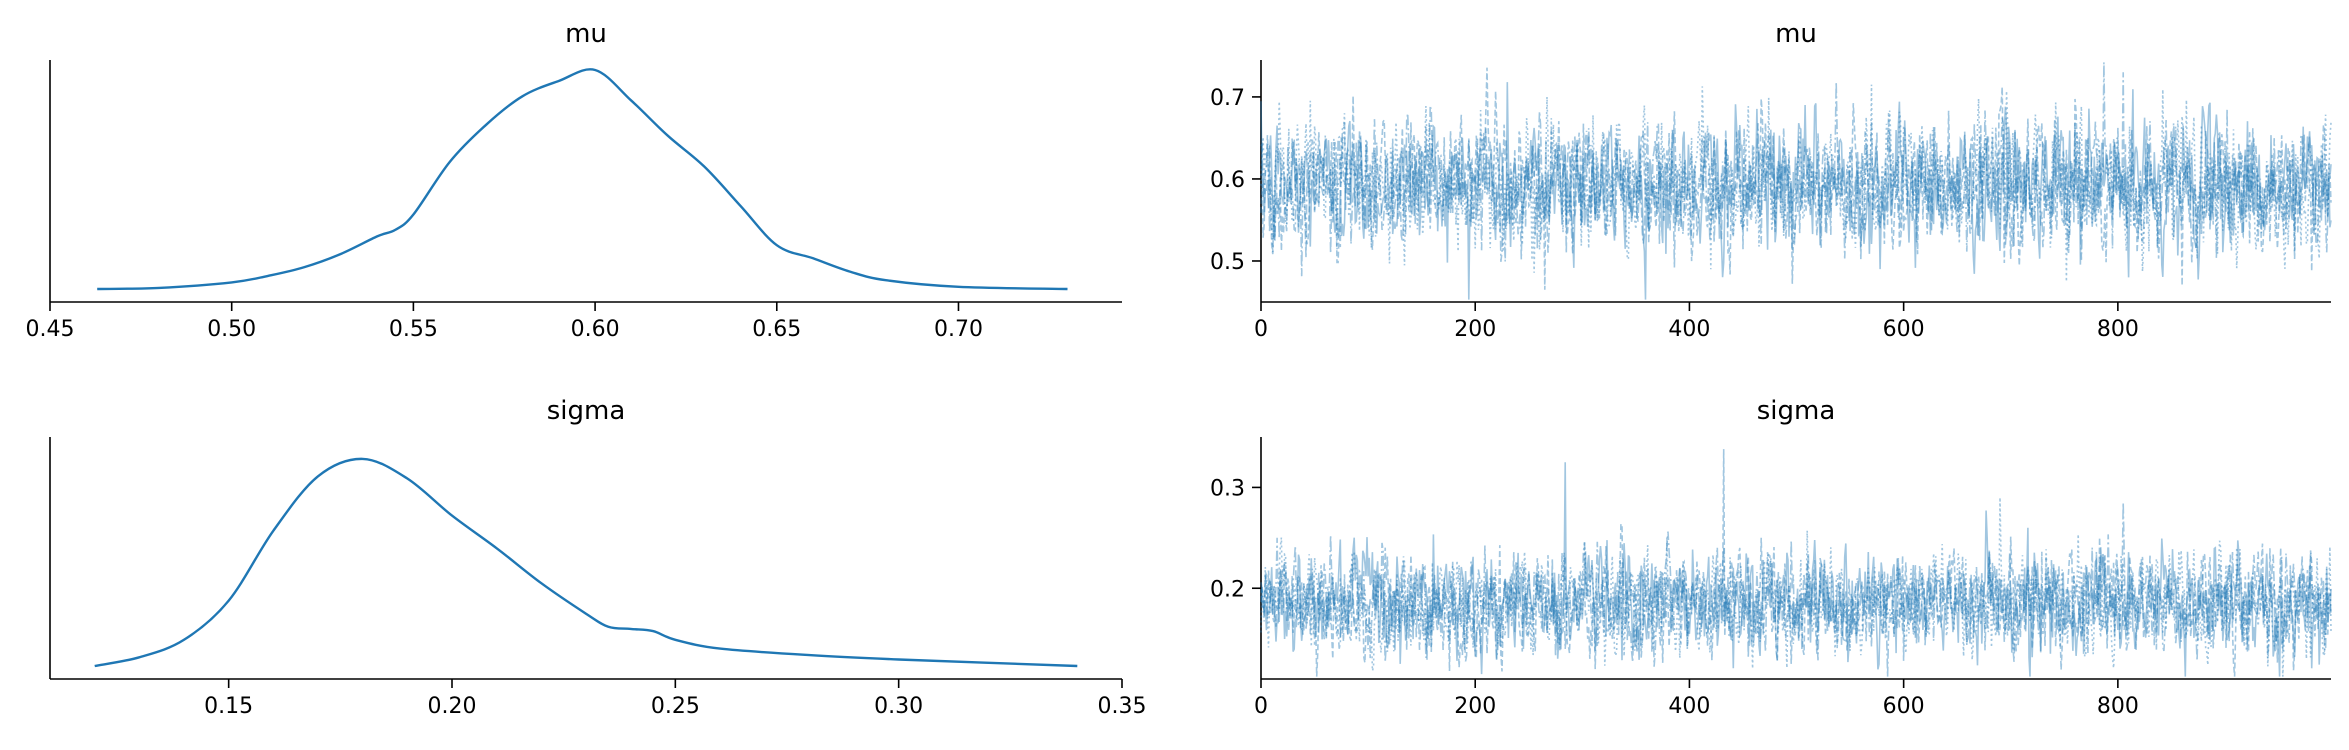 Image resolution: width=2349 pixels, height=750 pixels. Describe the element at coordinates (1227, 262) in the screenshot. I see `mu-trace-y-tick-label: 0.5` at that location.